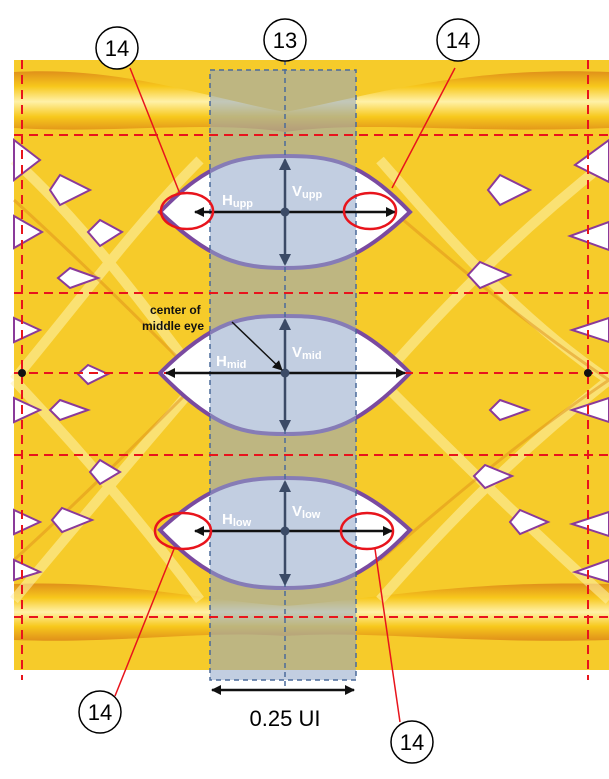 The image size is (609, 779). I want to click on label-h-mid: Hmid, so click(231, 362).